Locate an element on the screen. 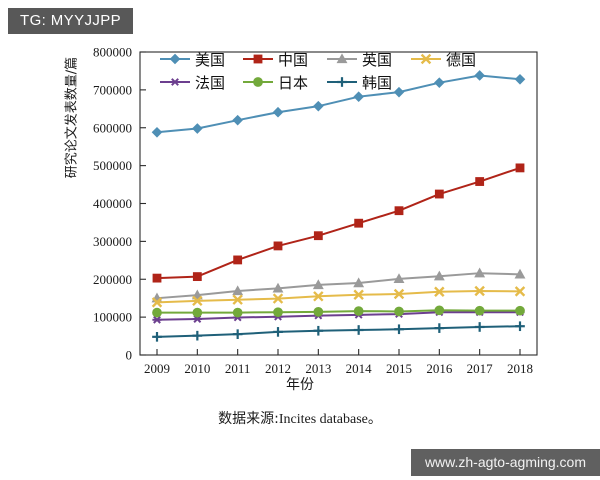 This screenshot has height=480, width=600. x-tick-label: 2009 is located at coordinates (157, 368).